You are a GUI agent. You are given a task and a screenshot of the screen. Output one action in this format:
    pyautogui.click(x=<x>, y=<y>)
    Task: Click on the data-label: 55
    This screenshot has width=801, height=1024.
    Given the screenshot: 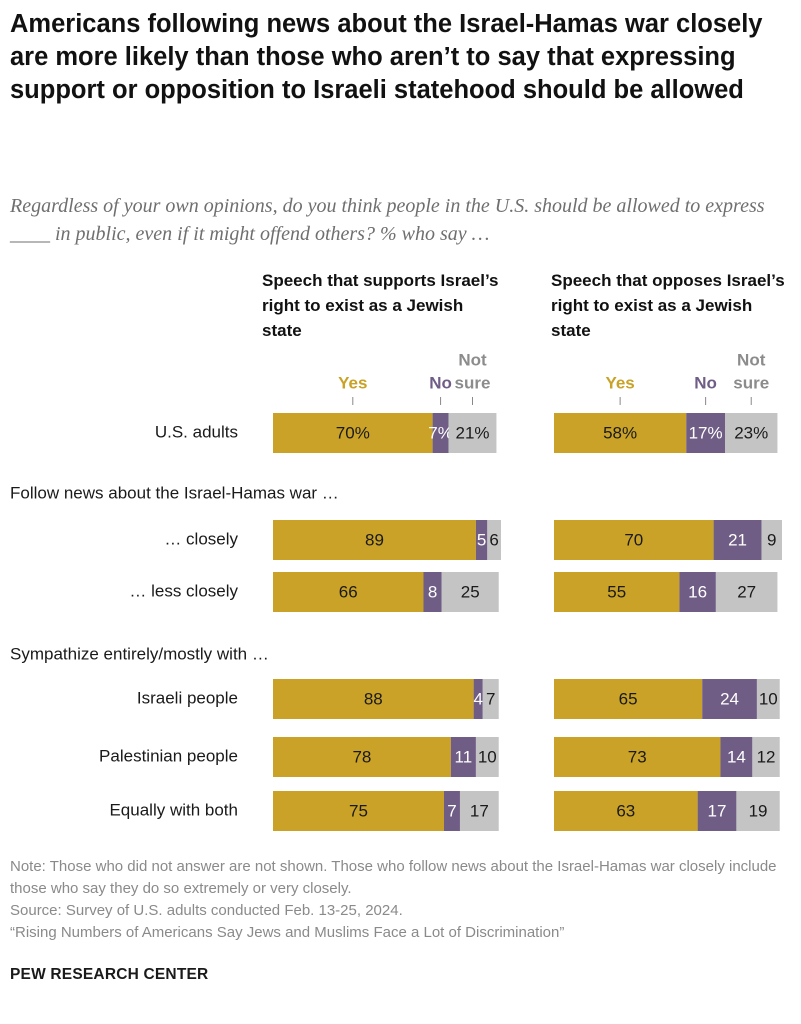 What is the action you would take?
    pyautogui.click(x=616, y=591)
    